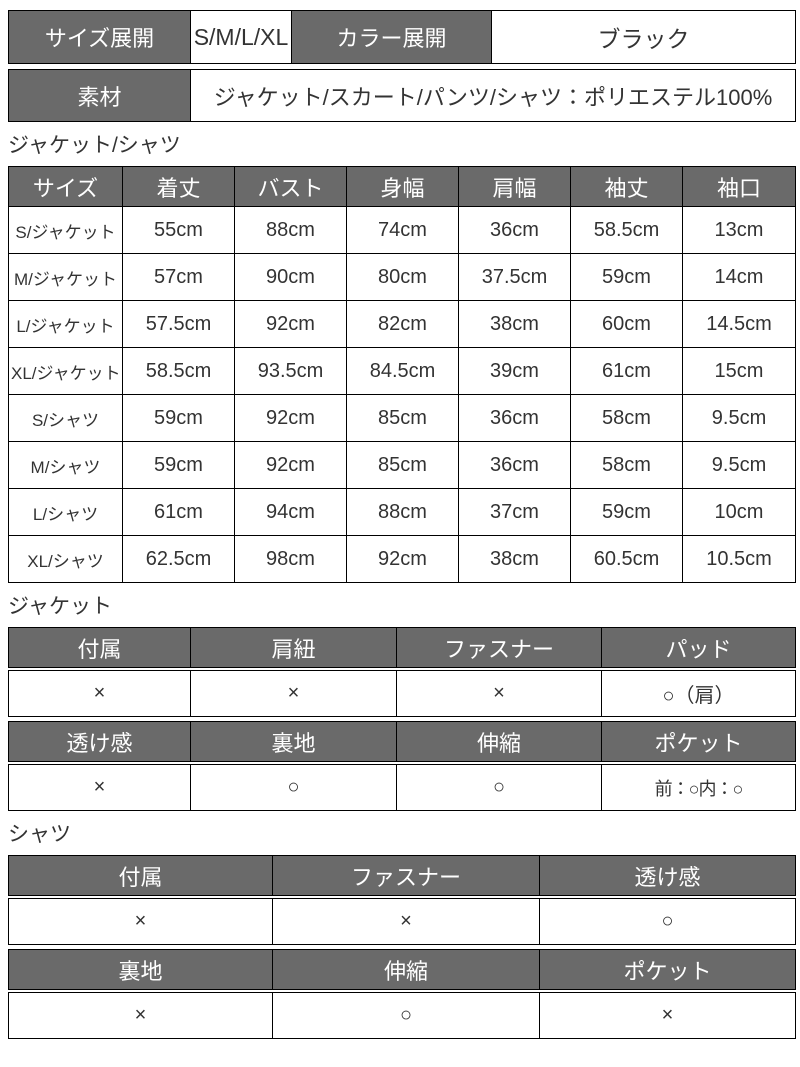 This screenshot has width=800, height=1067. What do you see at coordinates (178, 559) in the screenshot?
I see `measurement-cell: 62.5cm` at bounding box center [178, 559].